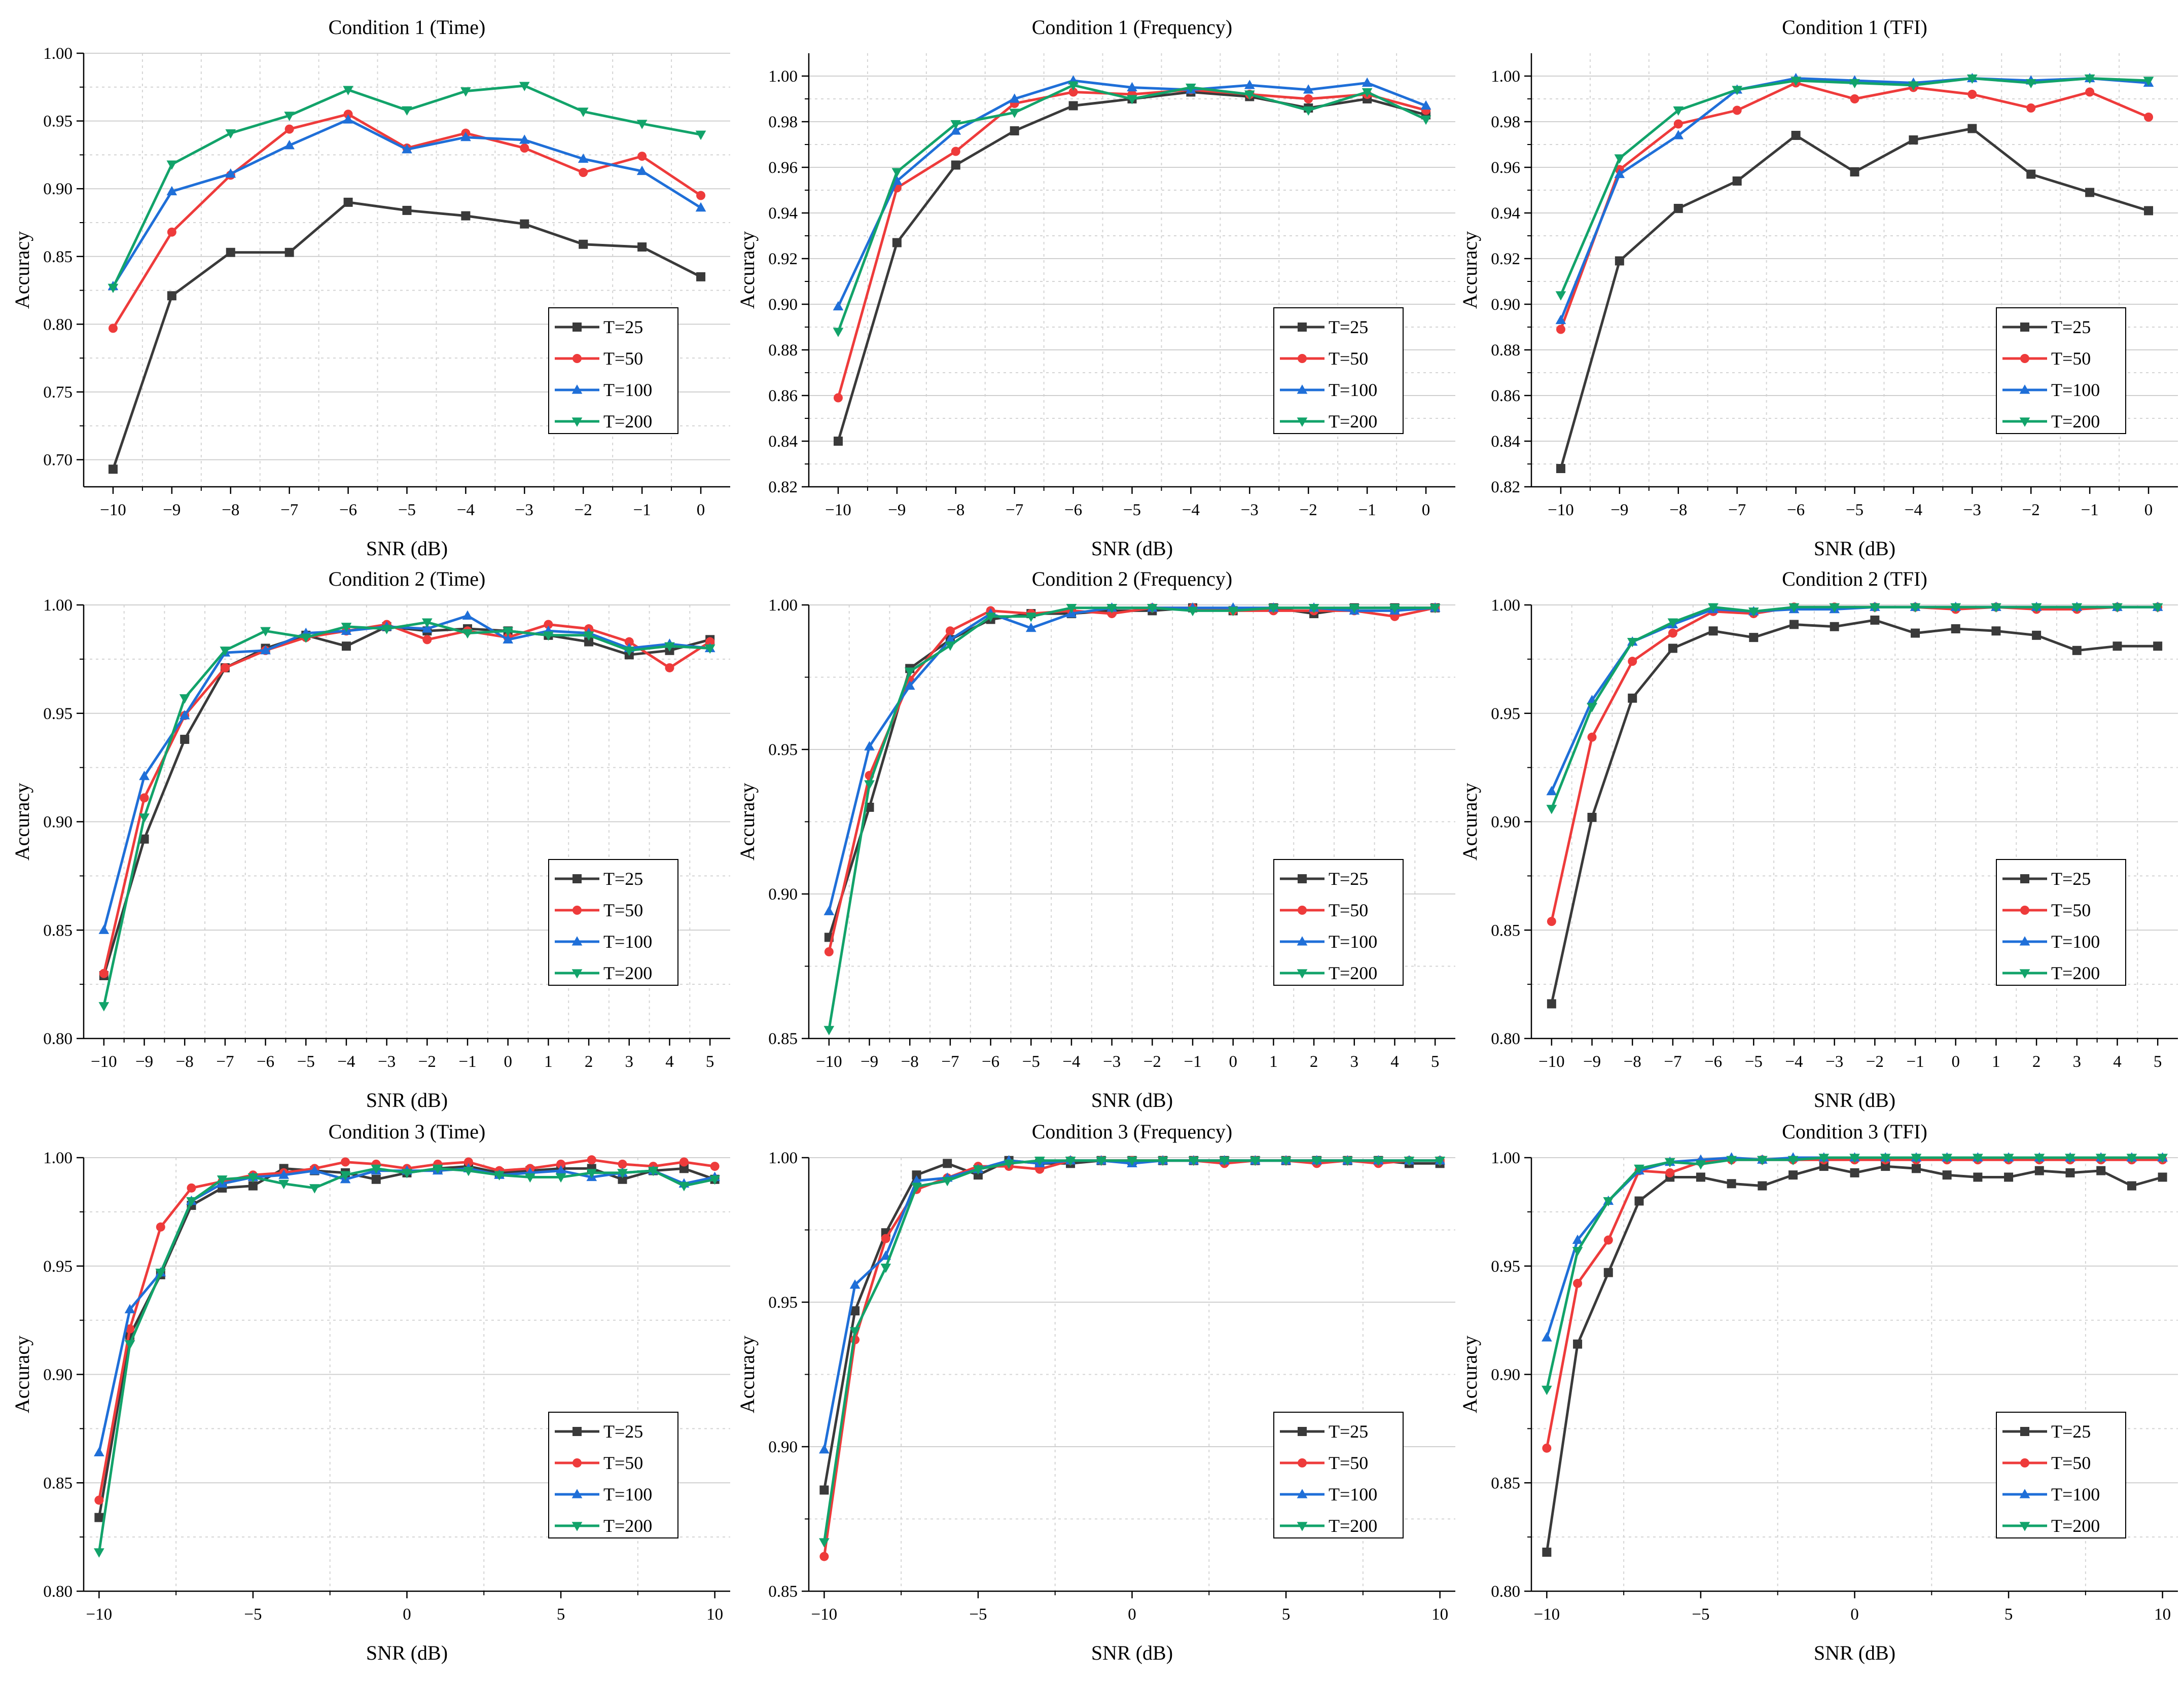 This screenshot has width=2184, height=1684. What do you see at coordinates (1439, 1614) in the screenshot?
I see `x-tick-label: 10` at bounding box center [1439, 1614].